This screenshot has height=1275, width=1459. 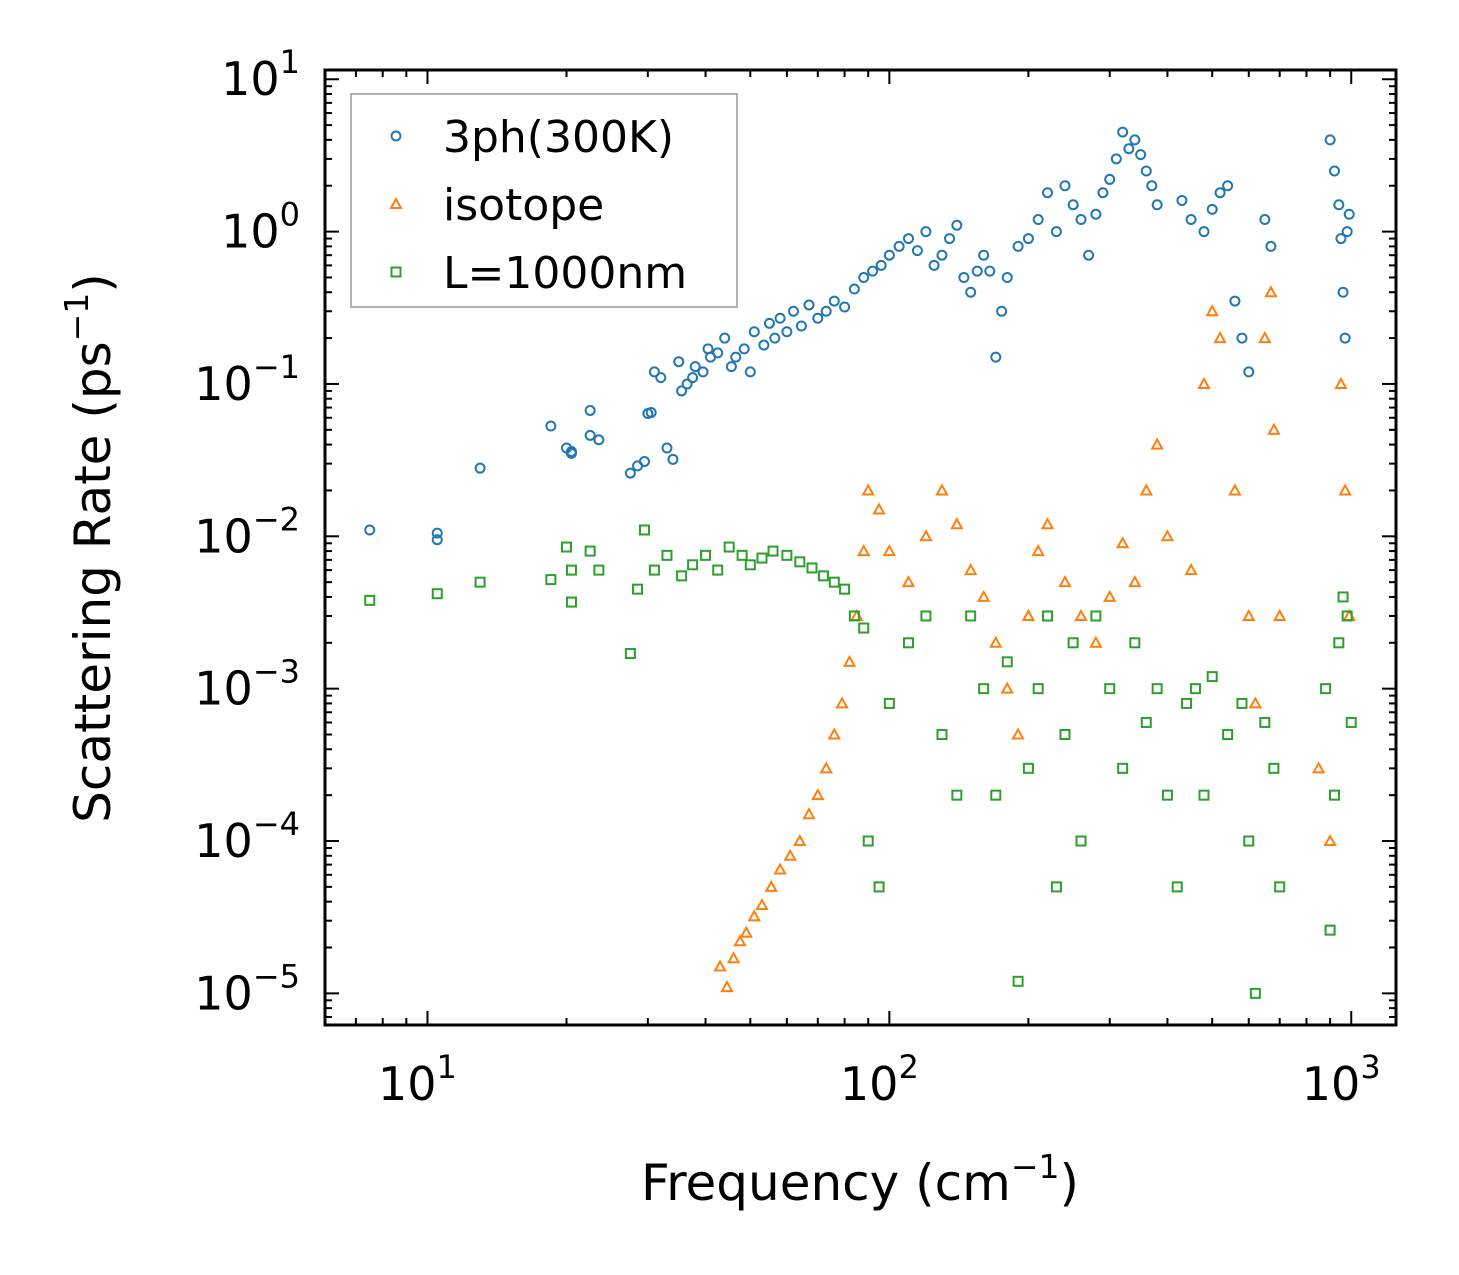 I want to click on x-tick-label: 101, so click(x=417, y=1079).